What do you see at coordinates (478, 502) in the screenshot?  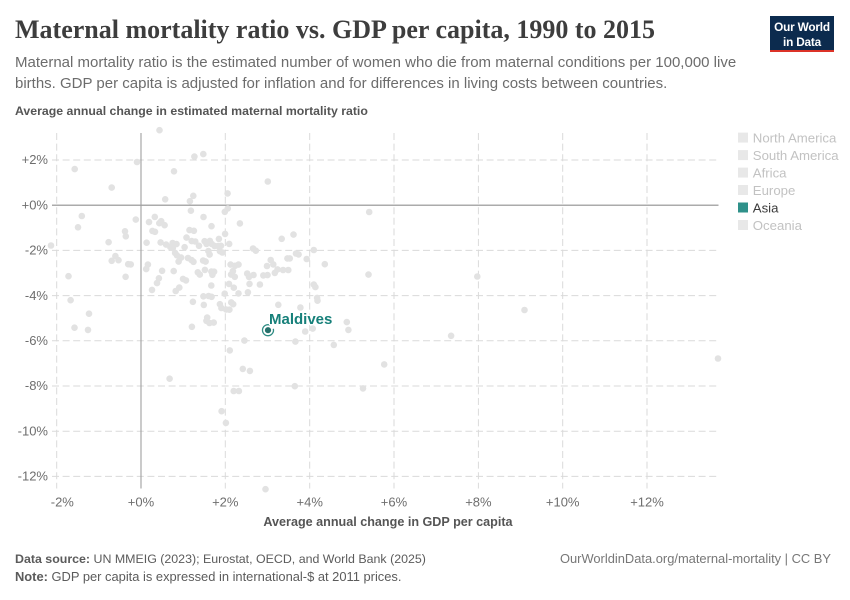 I see `svg-text: +8%` at bounding box center [478, 502].